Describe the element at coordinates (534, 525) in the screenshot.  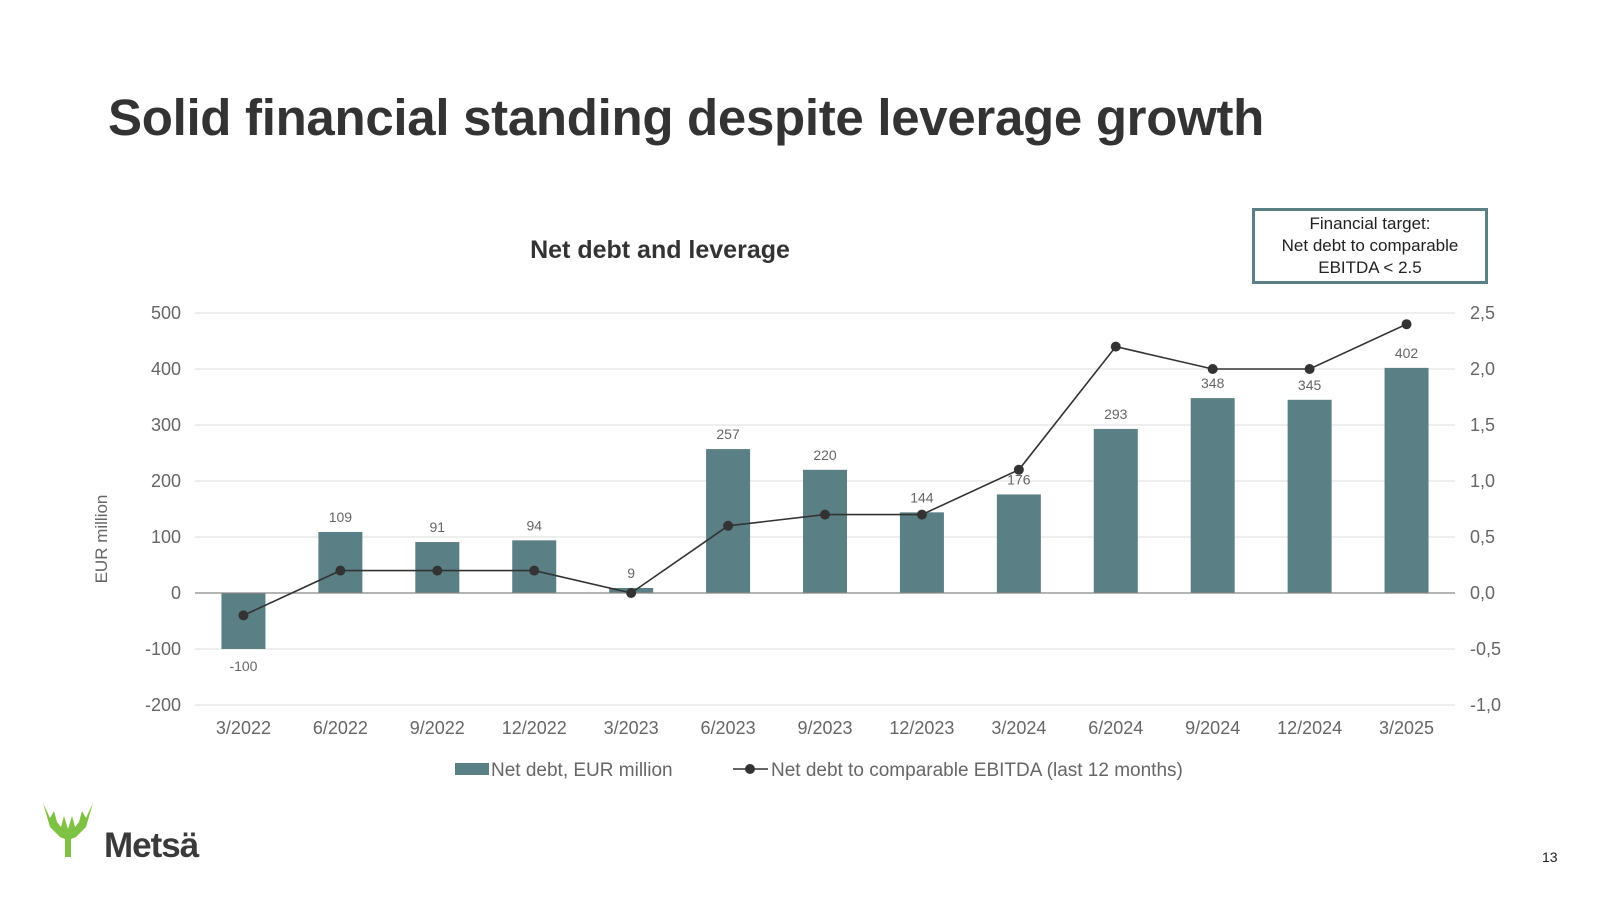
I see `bar-data-label: 94` at that location.